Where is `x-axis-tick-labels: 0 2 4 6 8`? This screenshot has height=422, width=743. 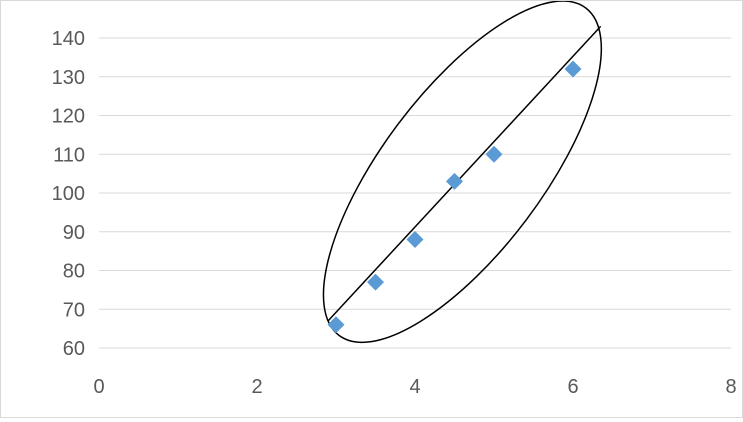
x-axis-tick-labels: 0 2 4 6 8 is located at coordinates (414, 387).